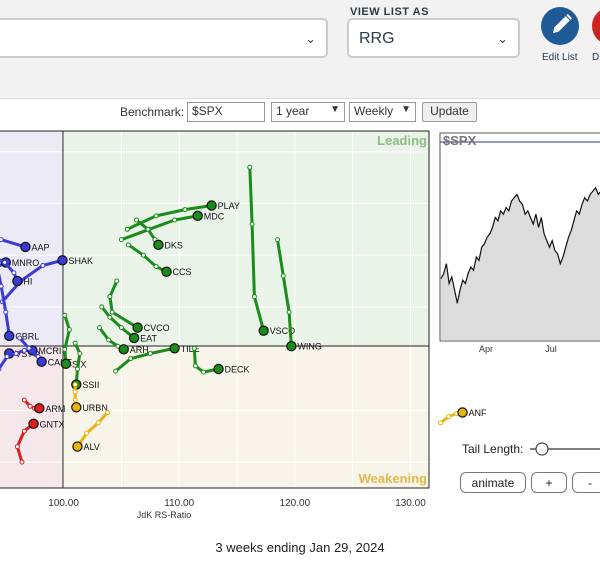  What do you see at coordinates (433, 38) in the screenshot?
I see `view-list-select: RRG ⌄` at bounding box center [433, 38].